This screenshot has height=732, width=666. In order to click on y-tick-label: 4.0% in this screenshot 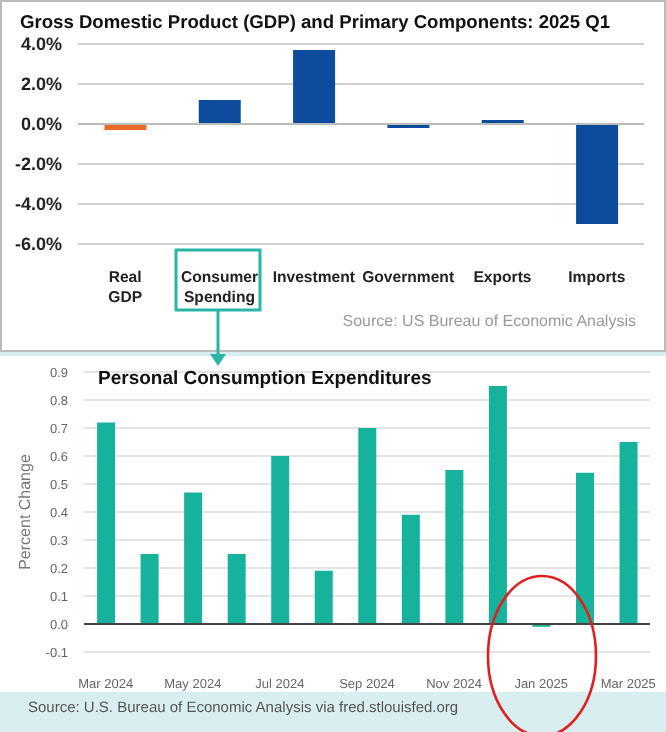, I will do `click(41, 44)`.